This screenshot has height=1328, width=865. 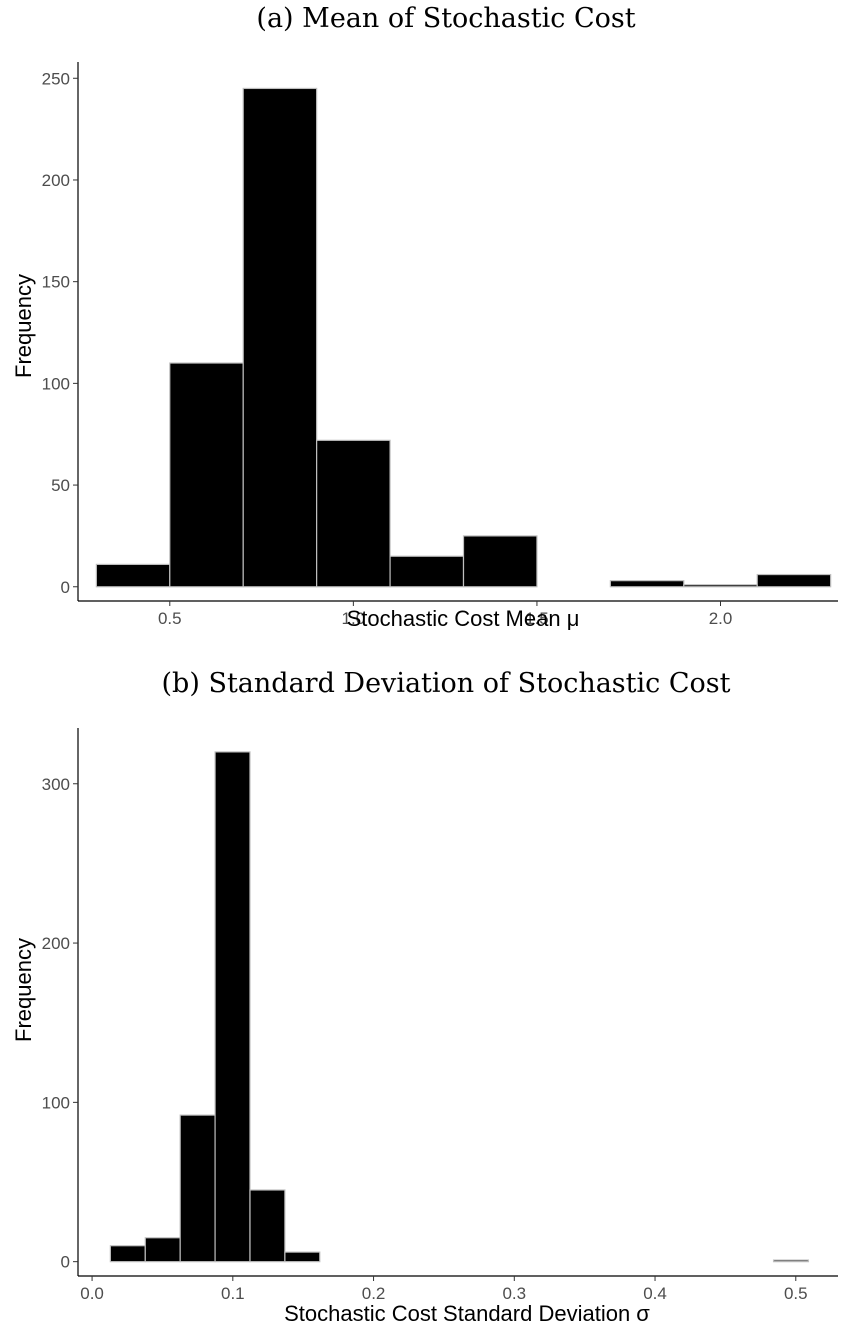 What do you see at coordinates (65, 1262) in the screenshot?
I see `sd-histogram-y-tick-label: 0` at bounding box center [65, 1262].